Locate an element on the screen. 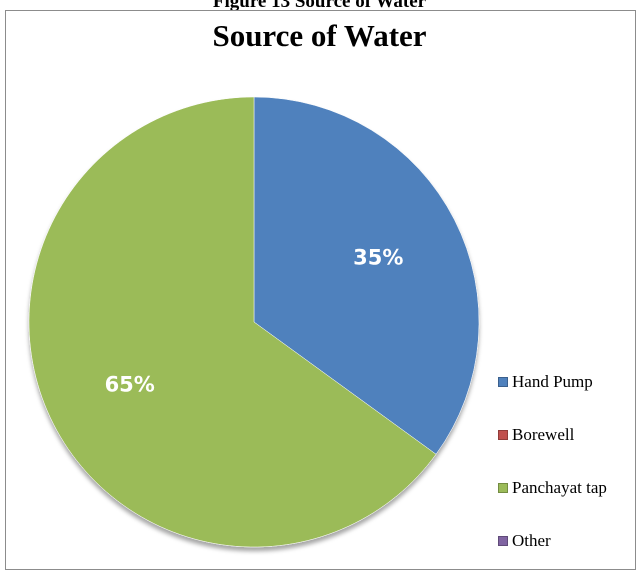  legend-label-borewell: Borewell is located at coordinates (543, 434).